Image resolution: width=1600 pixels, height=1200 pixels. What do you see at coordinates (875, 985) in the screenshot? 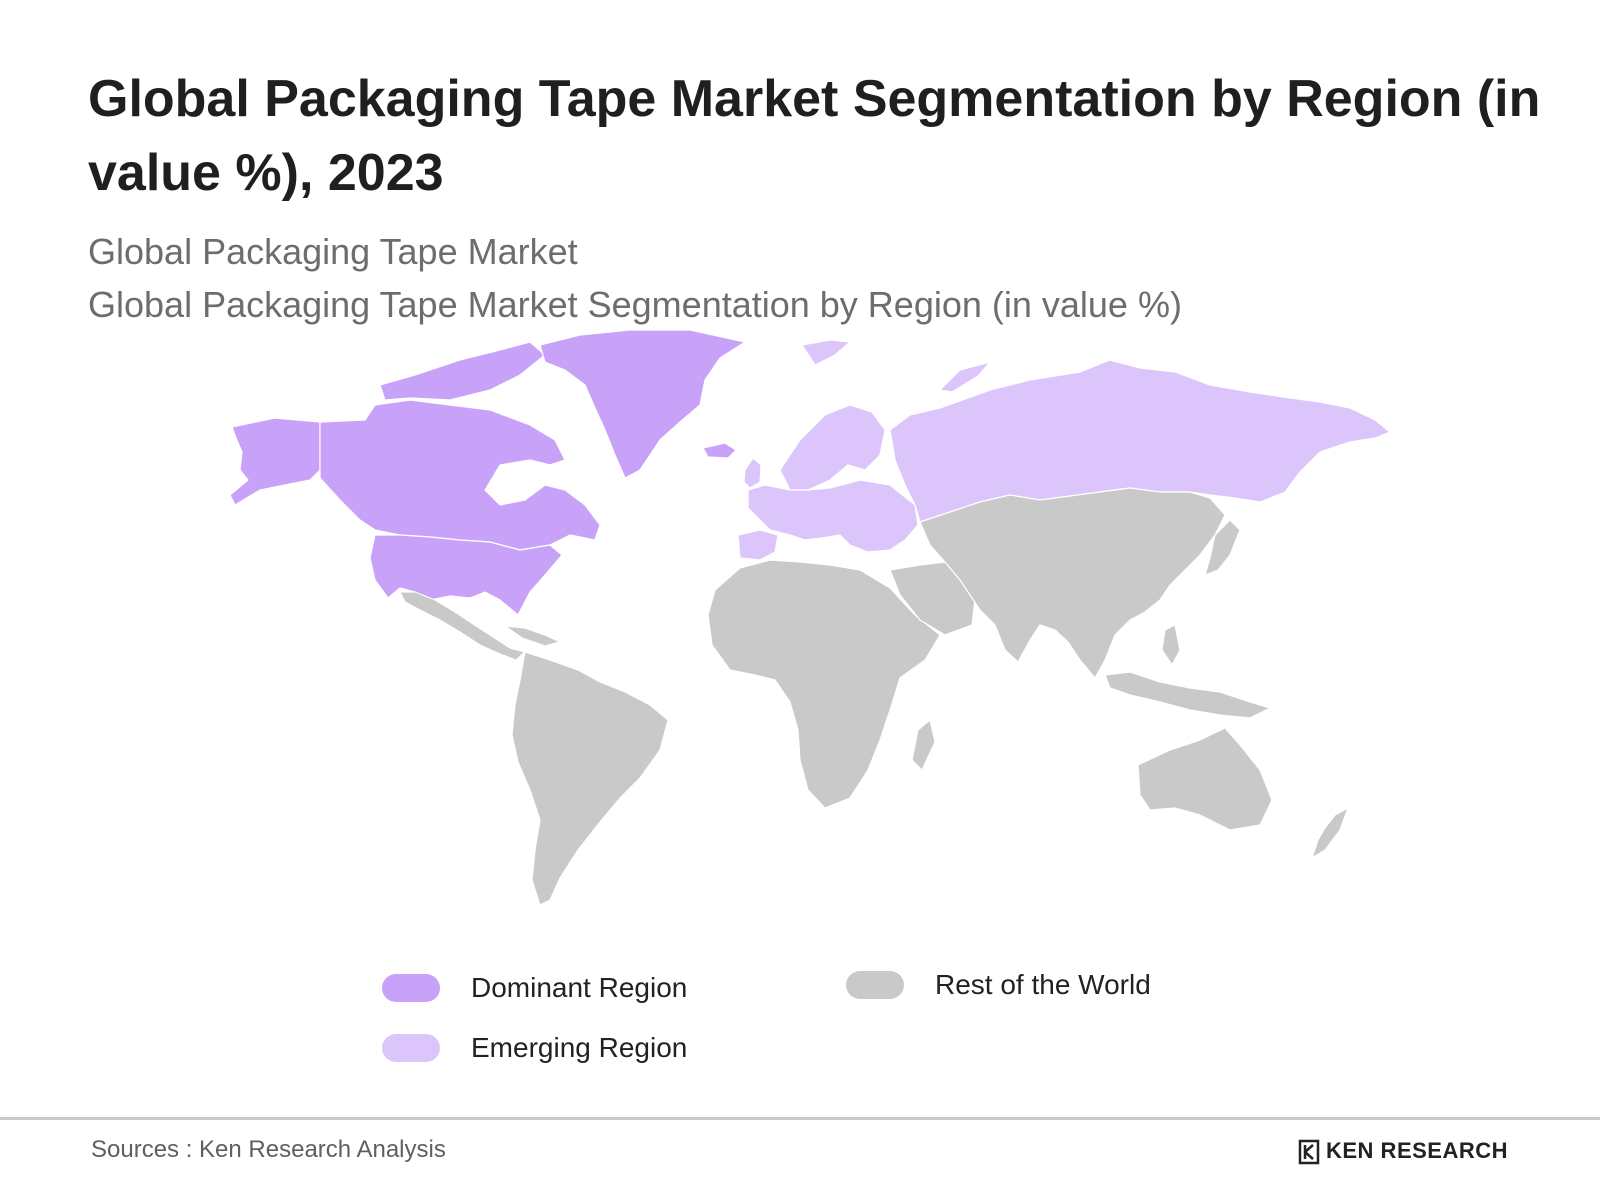
I see `legend-swatch-rest` at bounding box center [875, 985].